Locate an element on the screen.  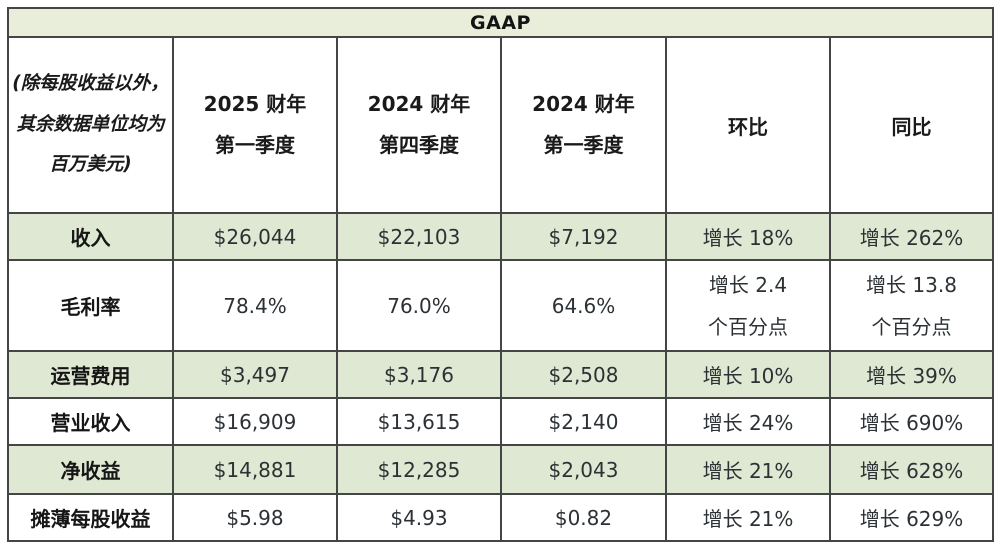
value-fy2024q4: $4.93 is located at coordinates (419, 517).